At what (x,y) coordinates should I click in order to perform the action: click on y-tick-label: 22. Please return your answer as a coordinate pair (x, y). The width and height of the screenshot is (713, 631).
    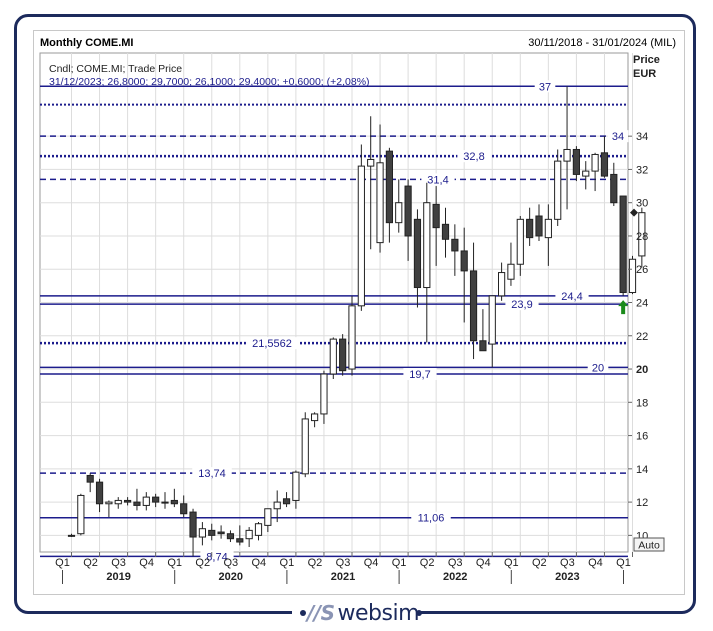
    Looking at the image, I should click on (642, 337).